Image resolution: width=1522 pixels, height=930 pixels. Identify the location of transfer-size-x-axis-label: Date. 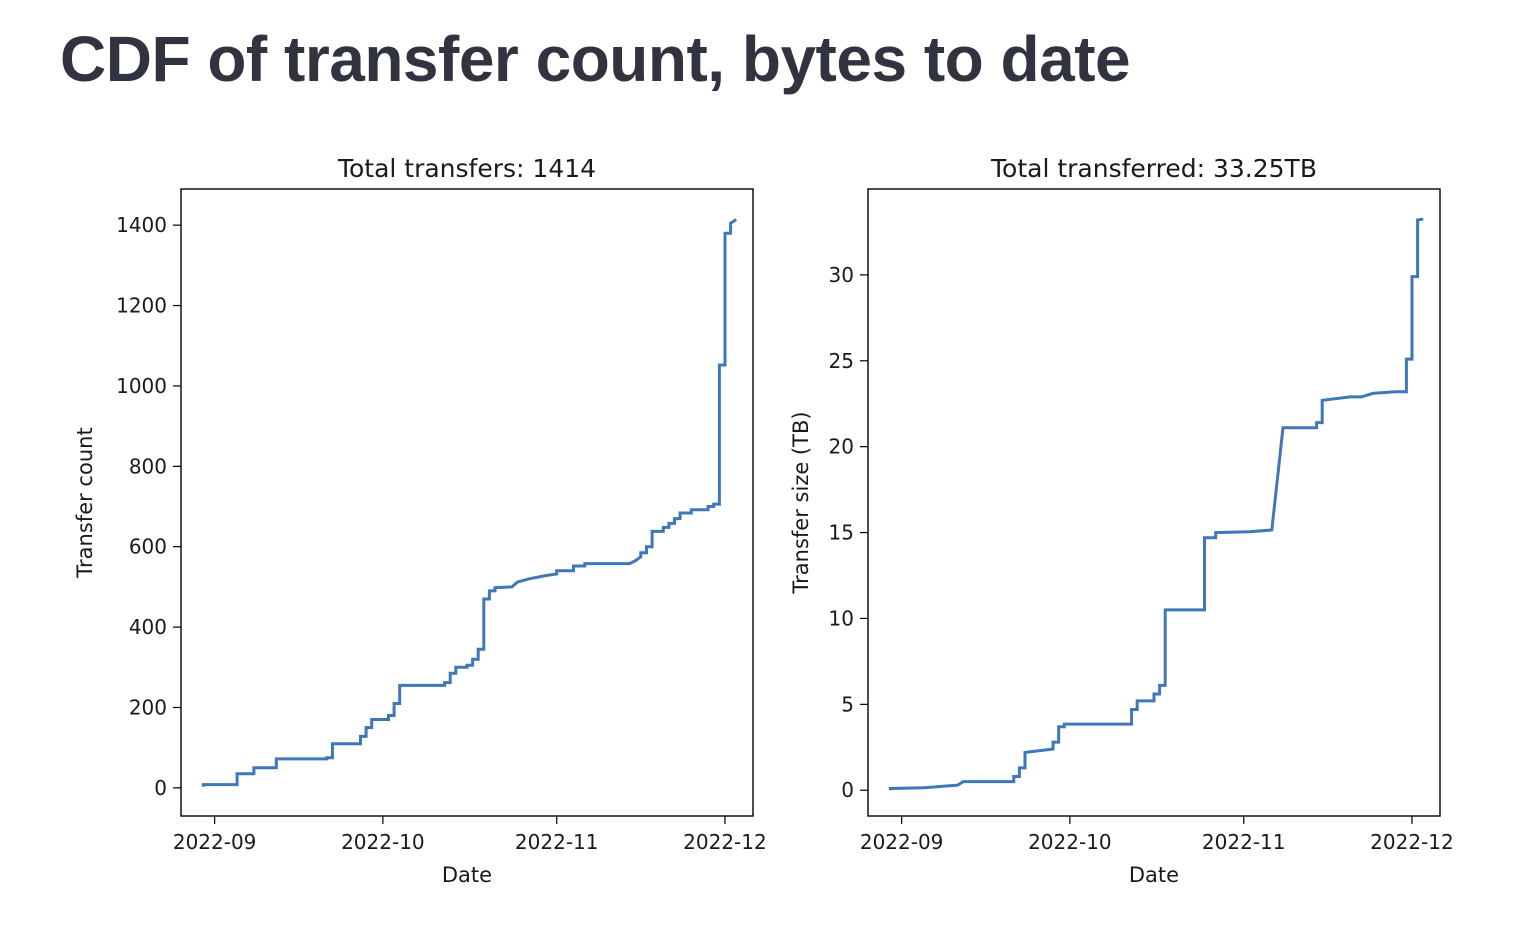
(1154, 875).